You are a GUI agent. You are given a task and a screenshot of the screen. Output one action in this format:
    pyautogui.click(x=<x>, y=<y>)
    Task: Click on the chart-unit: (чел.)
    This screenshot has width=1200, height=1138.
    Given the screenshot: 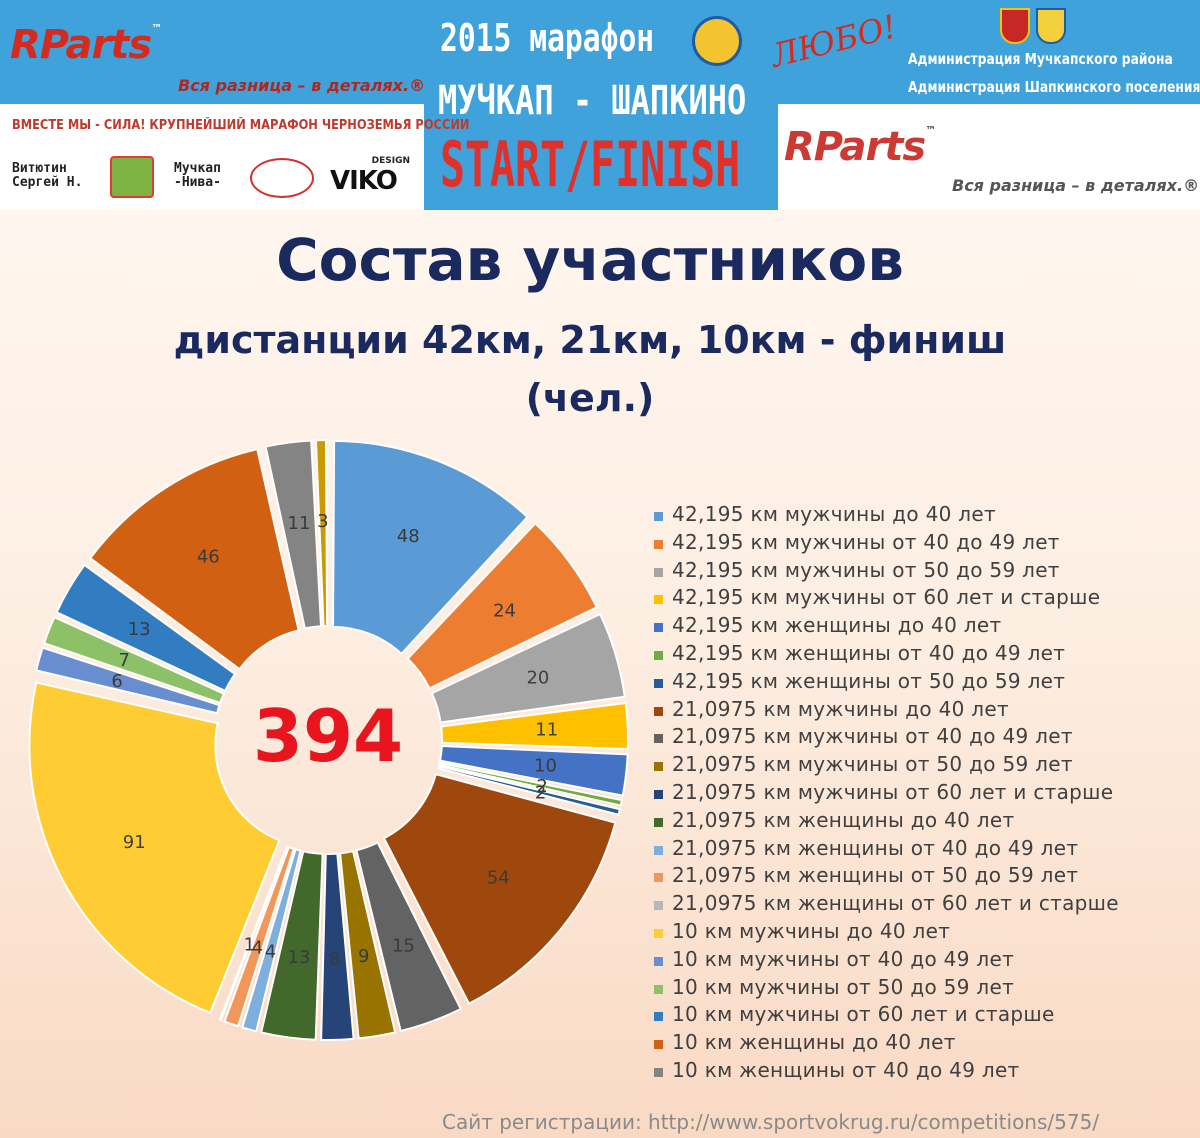 What is the action you would take?
    pyautogui.click(x=590, y=398)
    